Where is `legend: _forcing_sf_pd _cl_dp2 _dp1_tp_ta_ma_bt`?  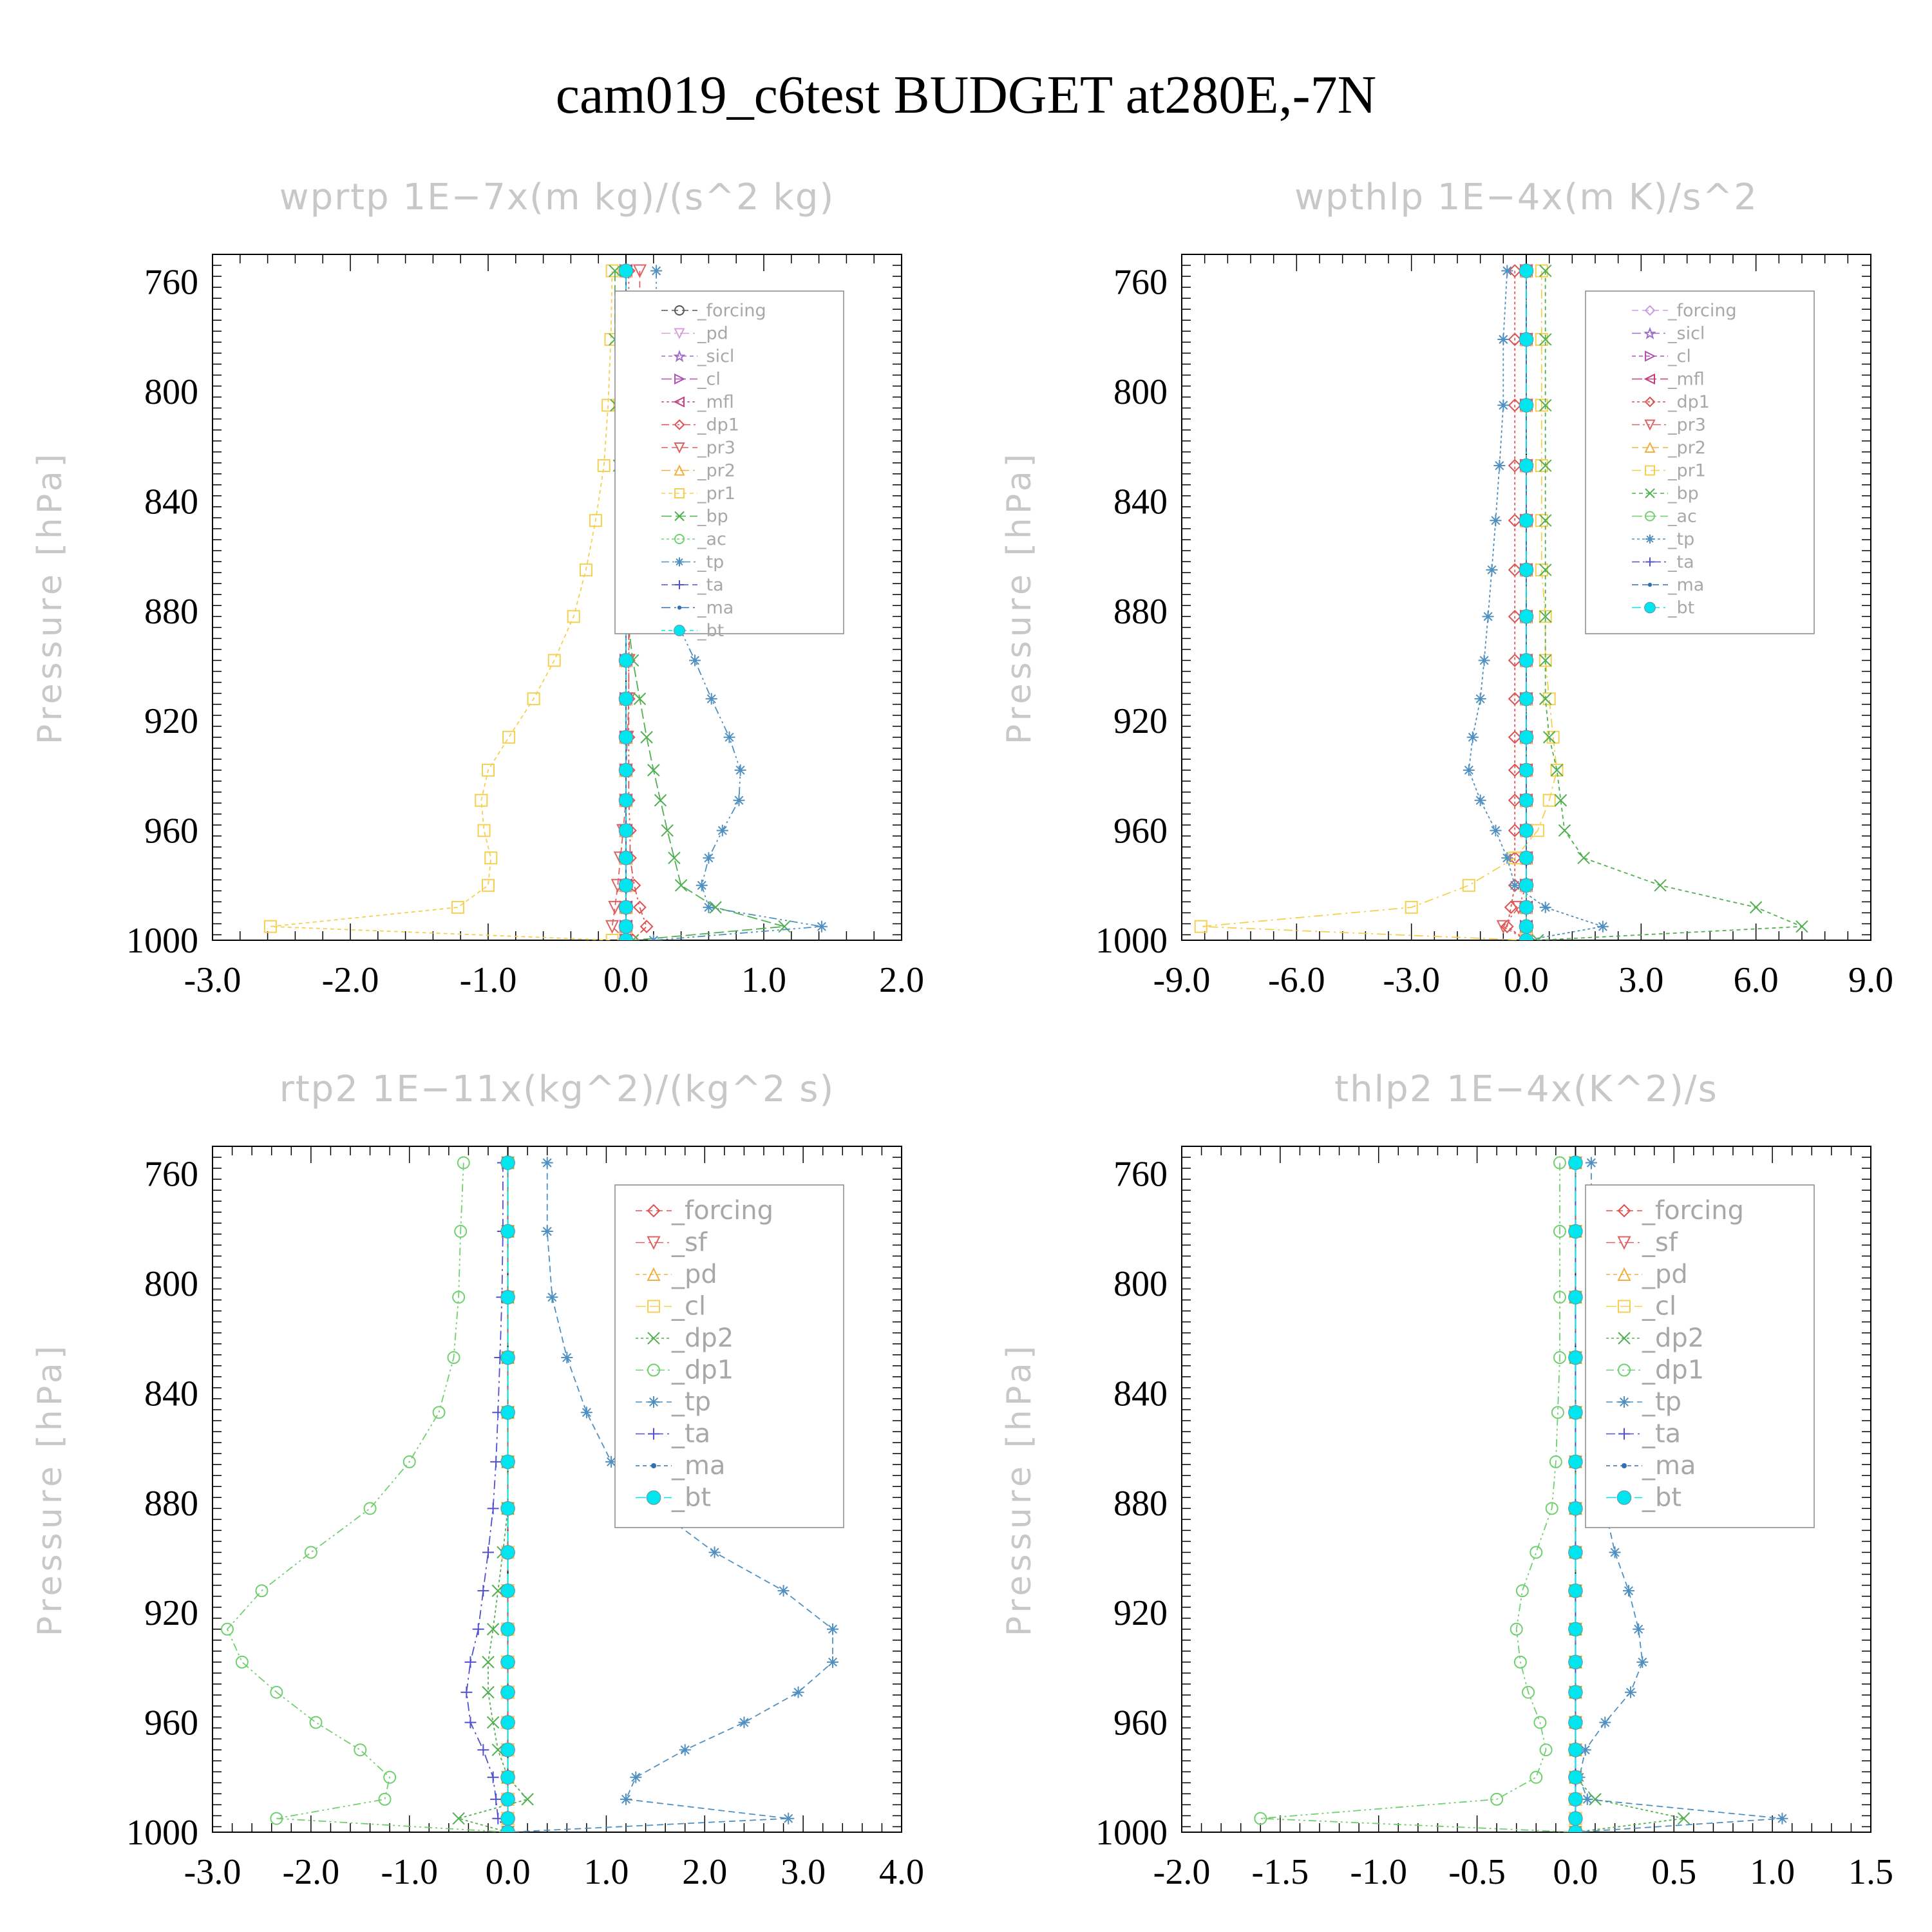
legend: _forcing_sf_pd _cl_dp2 _dp1_tp_ta_ma_bt is located at coordinates (729, 1356).